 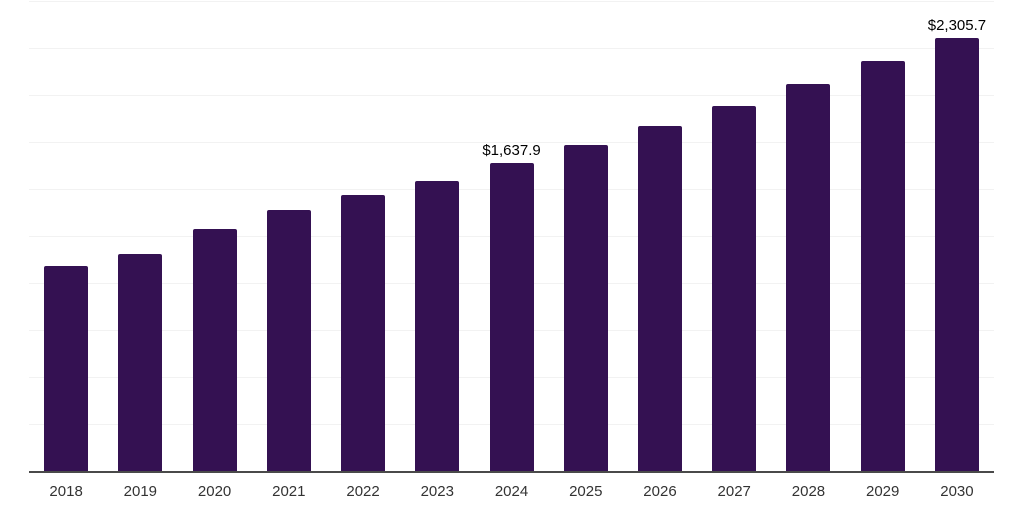 What do you see at coordinates (956, 254) in the screenshot?
I see `bar-2030` at bounding box center [956, 254].